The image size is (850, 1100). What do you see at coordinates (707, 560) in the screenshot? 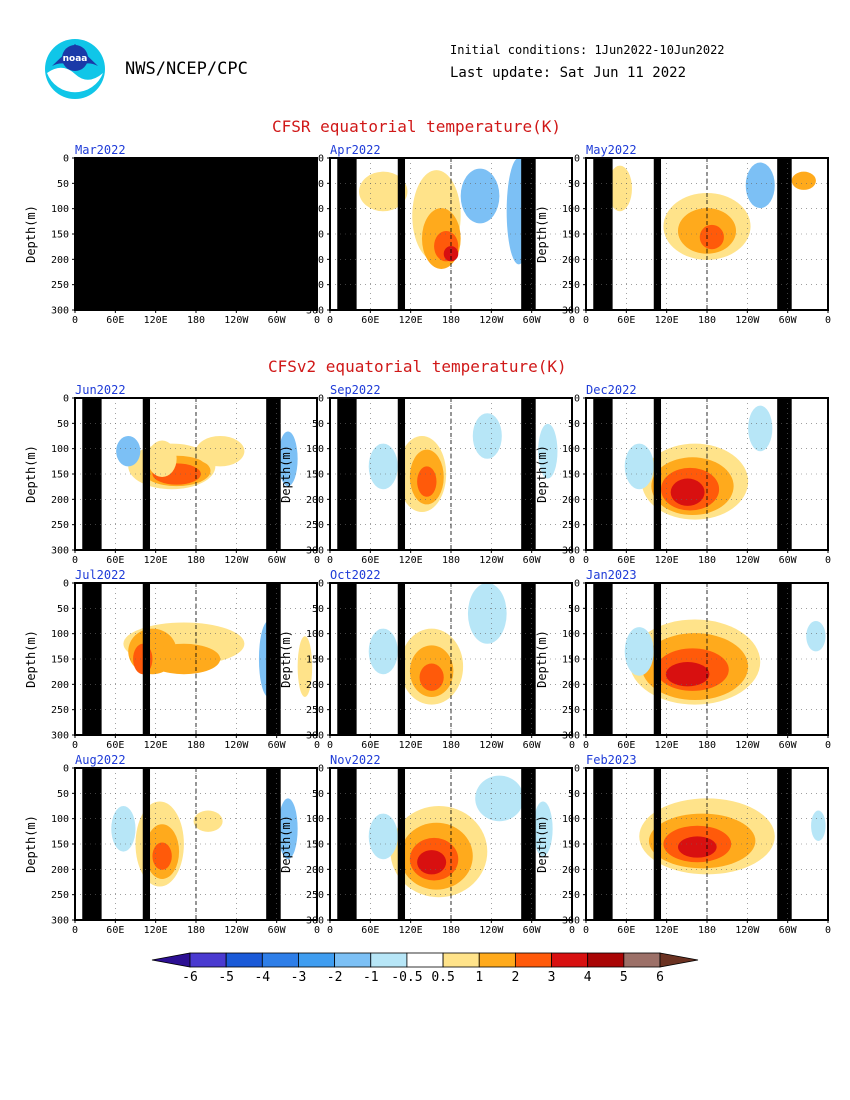
I see `x-tick-label: 180` at bounding box center [707, 560].